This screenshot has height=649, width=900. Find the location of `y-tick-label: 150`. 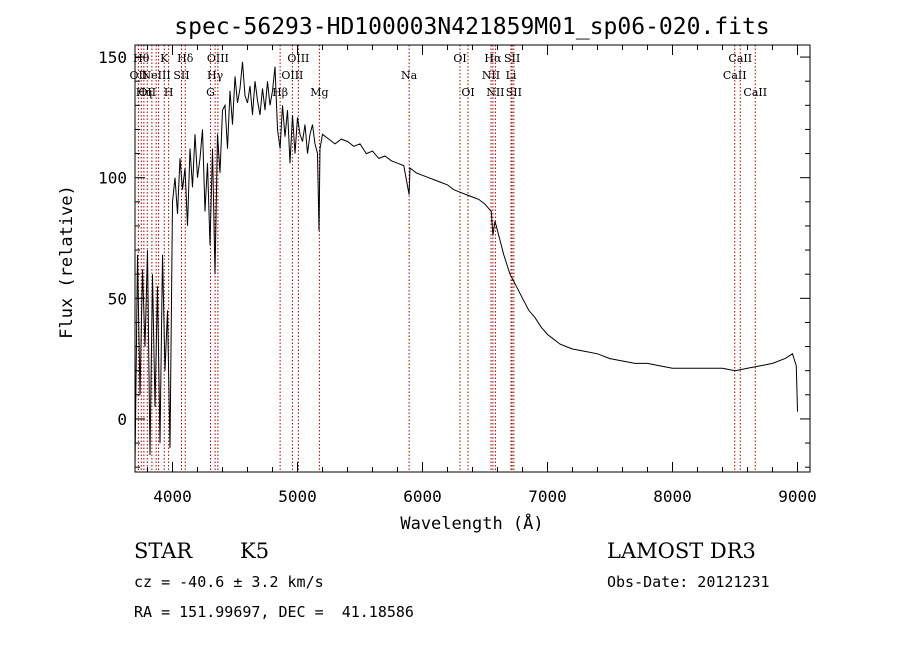

y-tick-label: 150 is located at coordinates (112, 57).